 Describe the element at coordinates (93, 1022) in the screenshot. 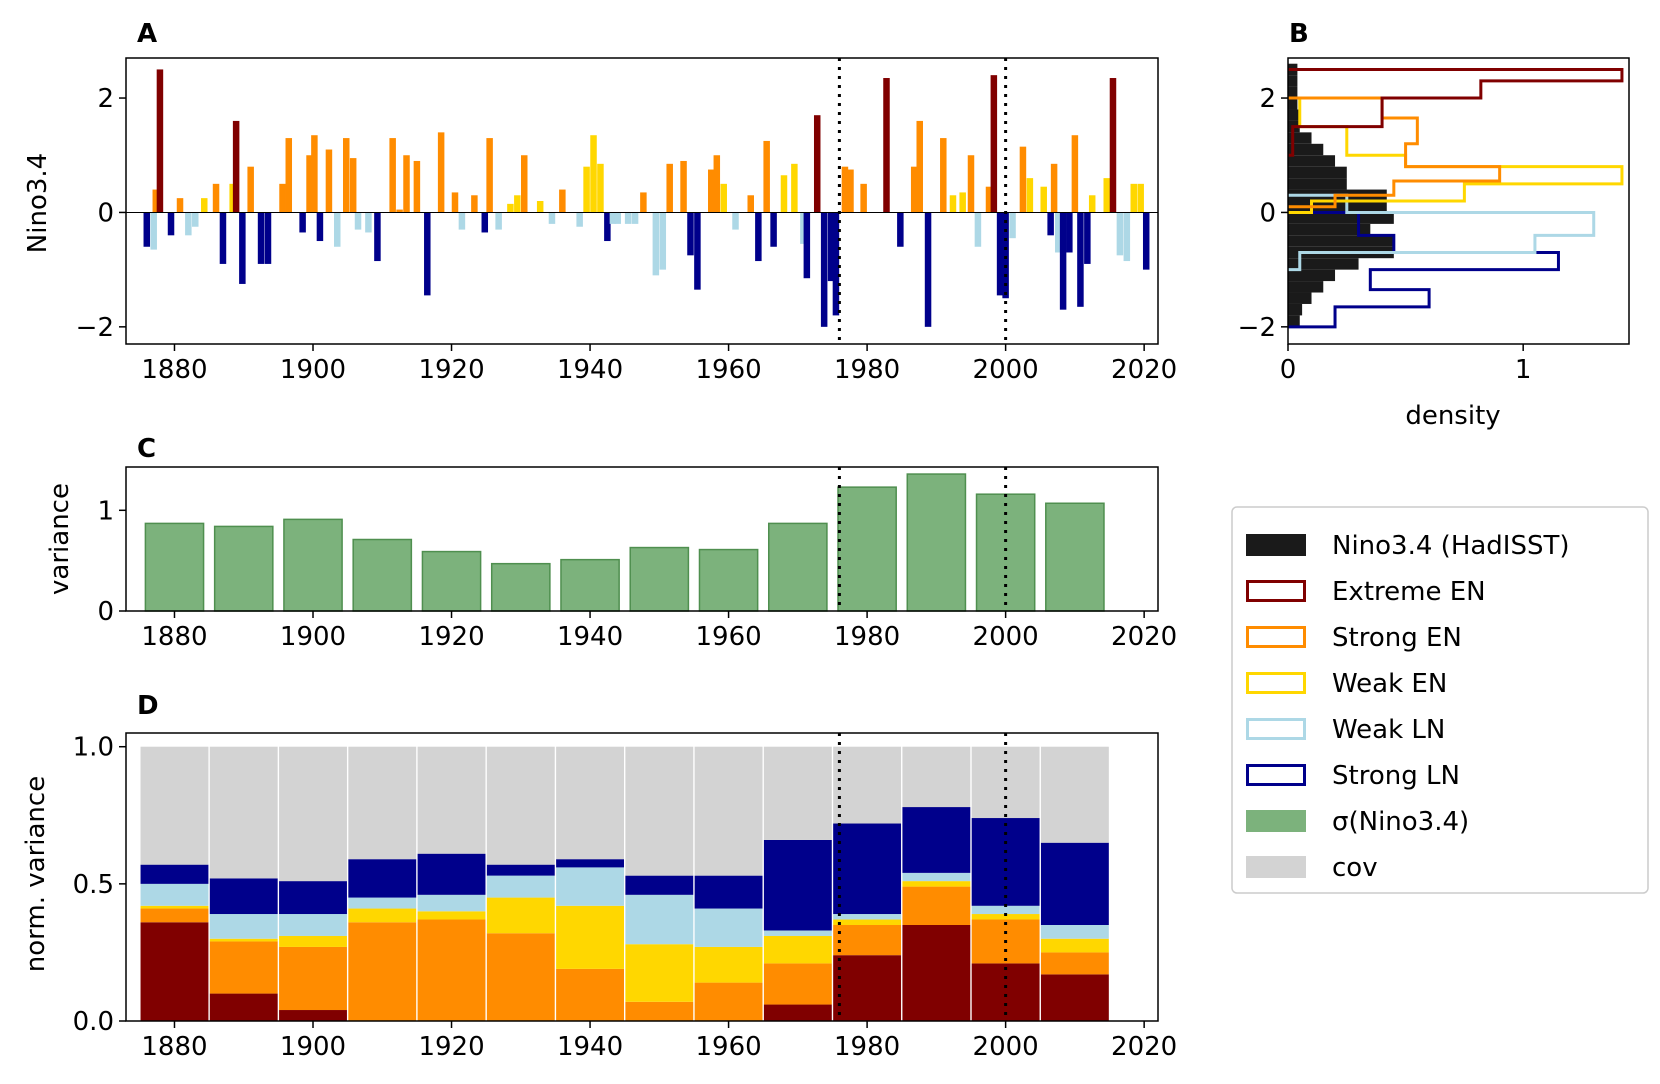

I see `d-ytick-label: 0.0` at that location.